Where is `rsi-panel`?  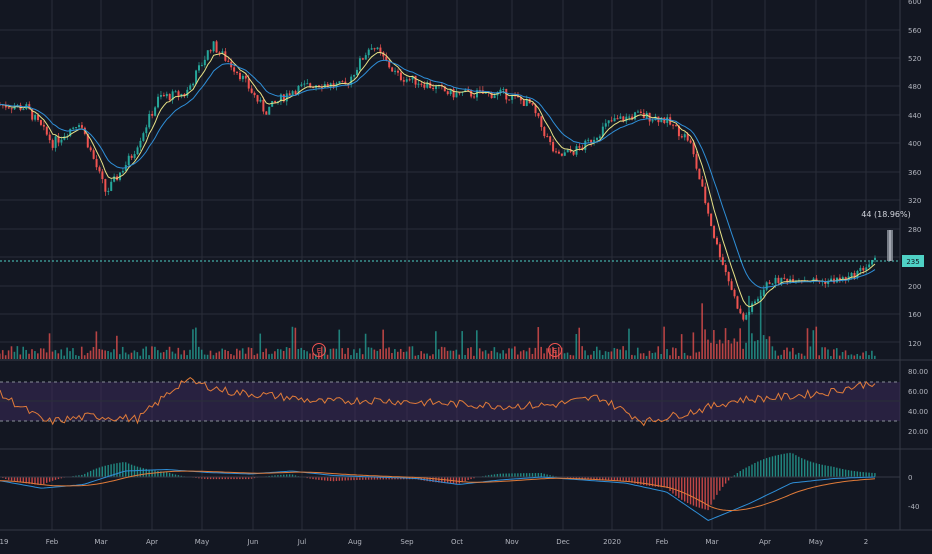
rsi-panel is located at coordinates (450, 401).